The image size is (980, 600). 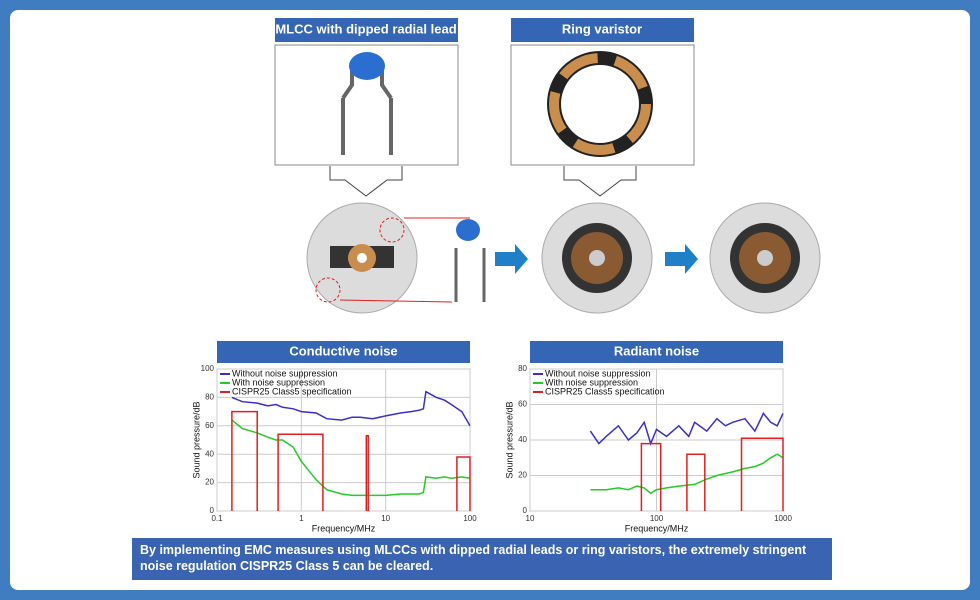 What do you see at coordinates (301, 518) in the screenshot?
I see `x-tick-label: 1` at bounding box center [301, 518].